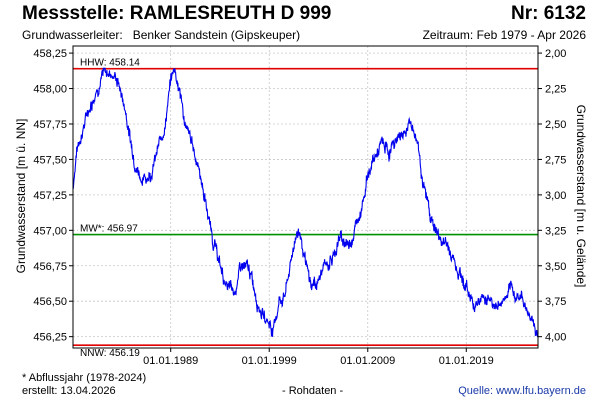 Image resolution: width=600 pixels, height=400 pixels. What do you see at coordinates (170, 361) in the screenshot?
I see `x-tick-label: 01.01.1989` at bounding box center [170, 361].